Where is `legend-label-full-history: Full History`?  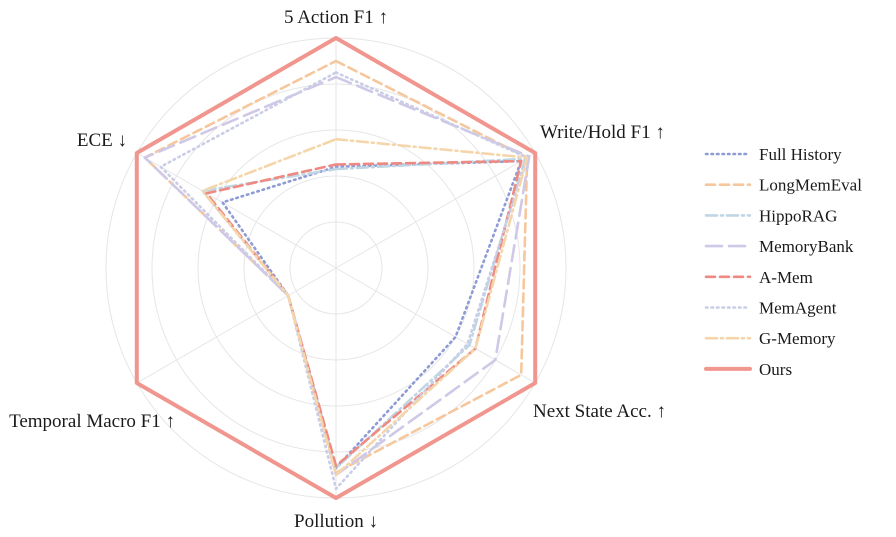 legend-label-full-history: Full History is located at coordinates (800, 154).